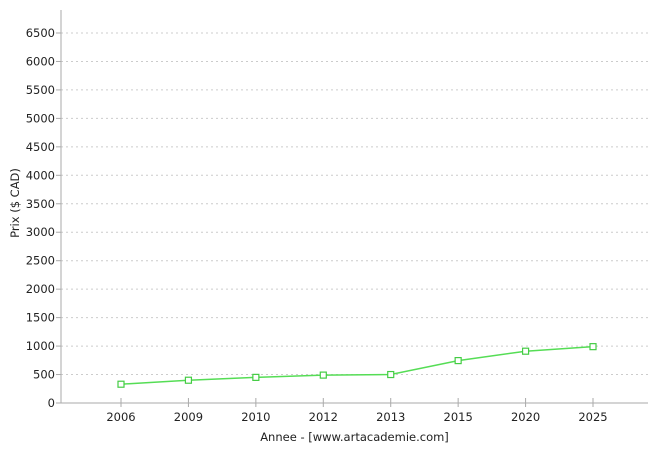 Image resolution: width=660 pixels, height=450 pixels. Describe the element at coordinates (593, 347) in the screenshot. I see `data-point-2025` at that location.